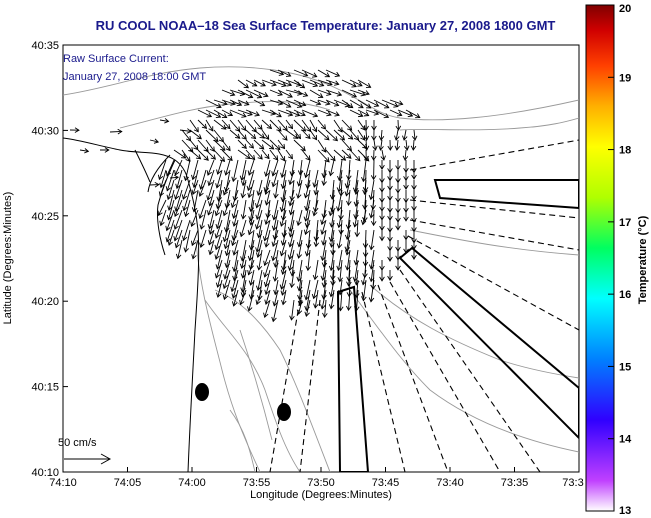  I want to click on colorbar-tick-label: 13, so click(625, 511).